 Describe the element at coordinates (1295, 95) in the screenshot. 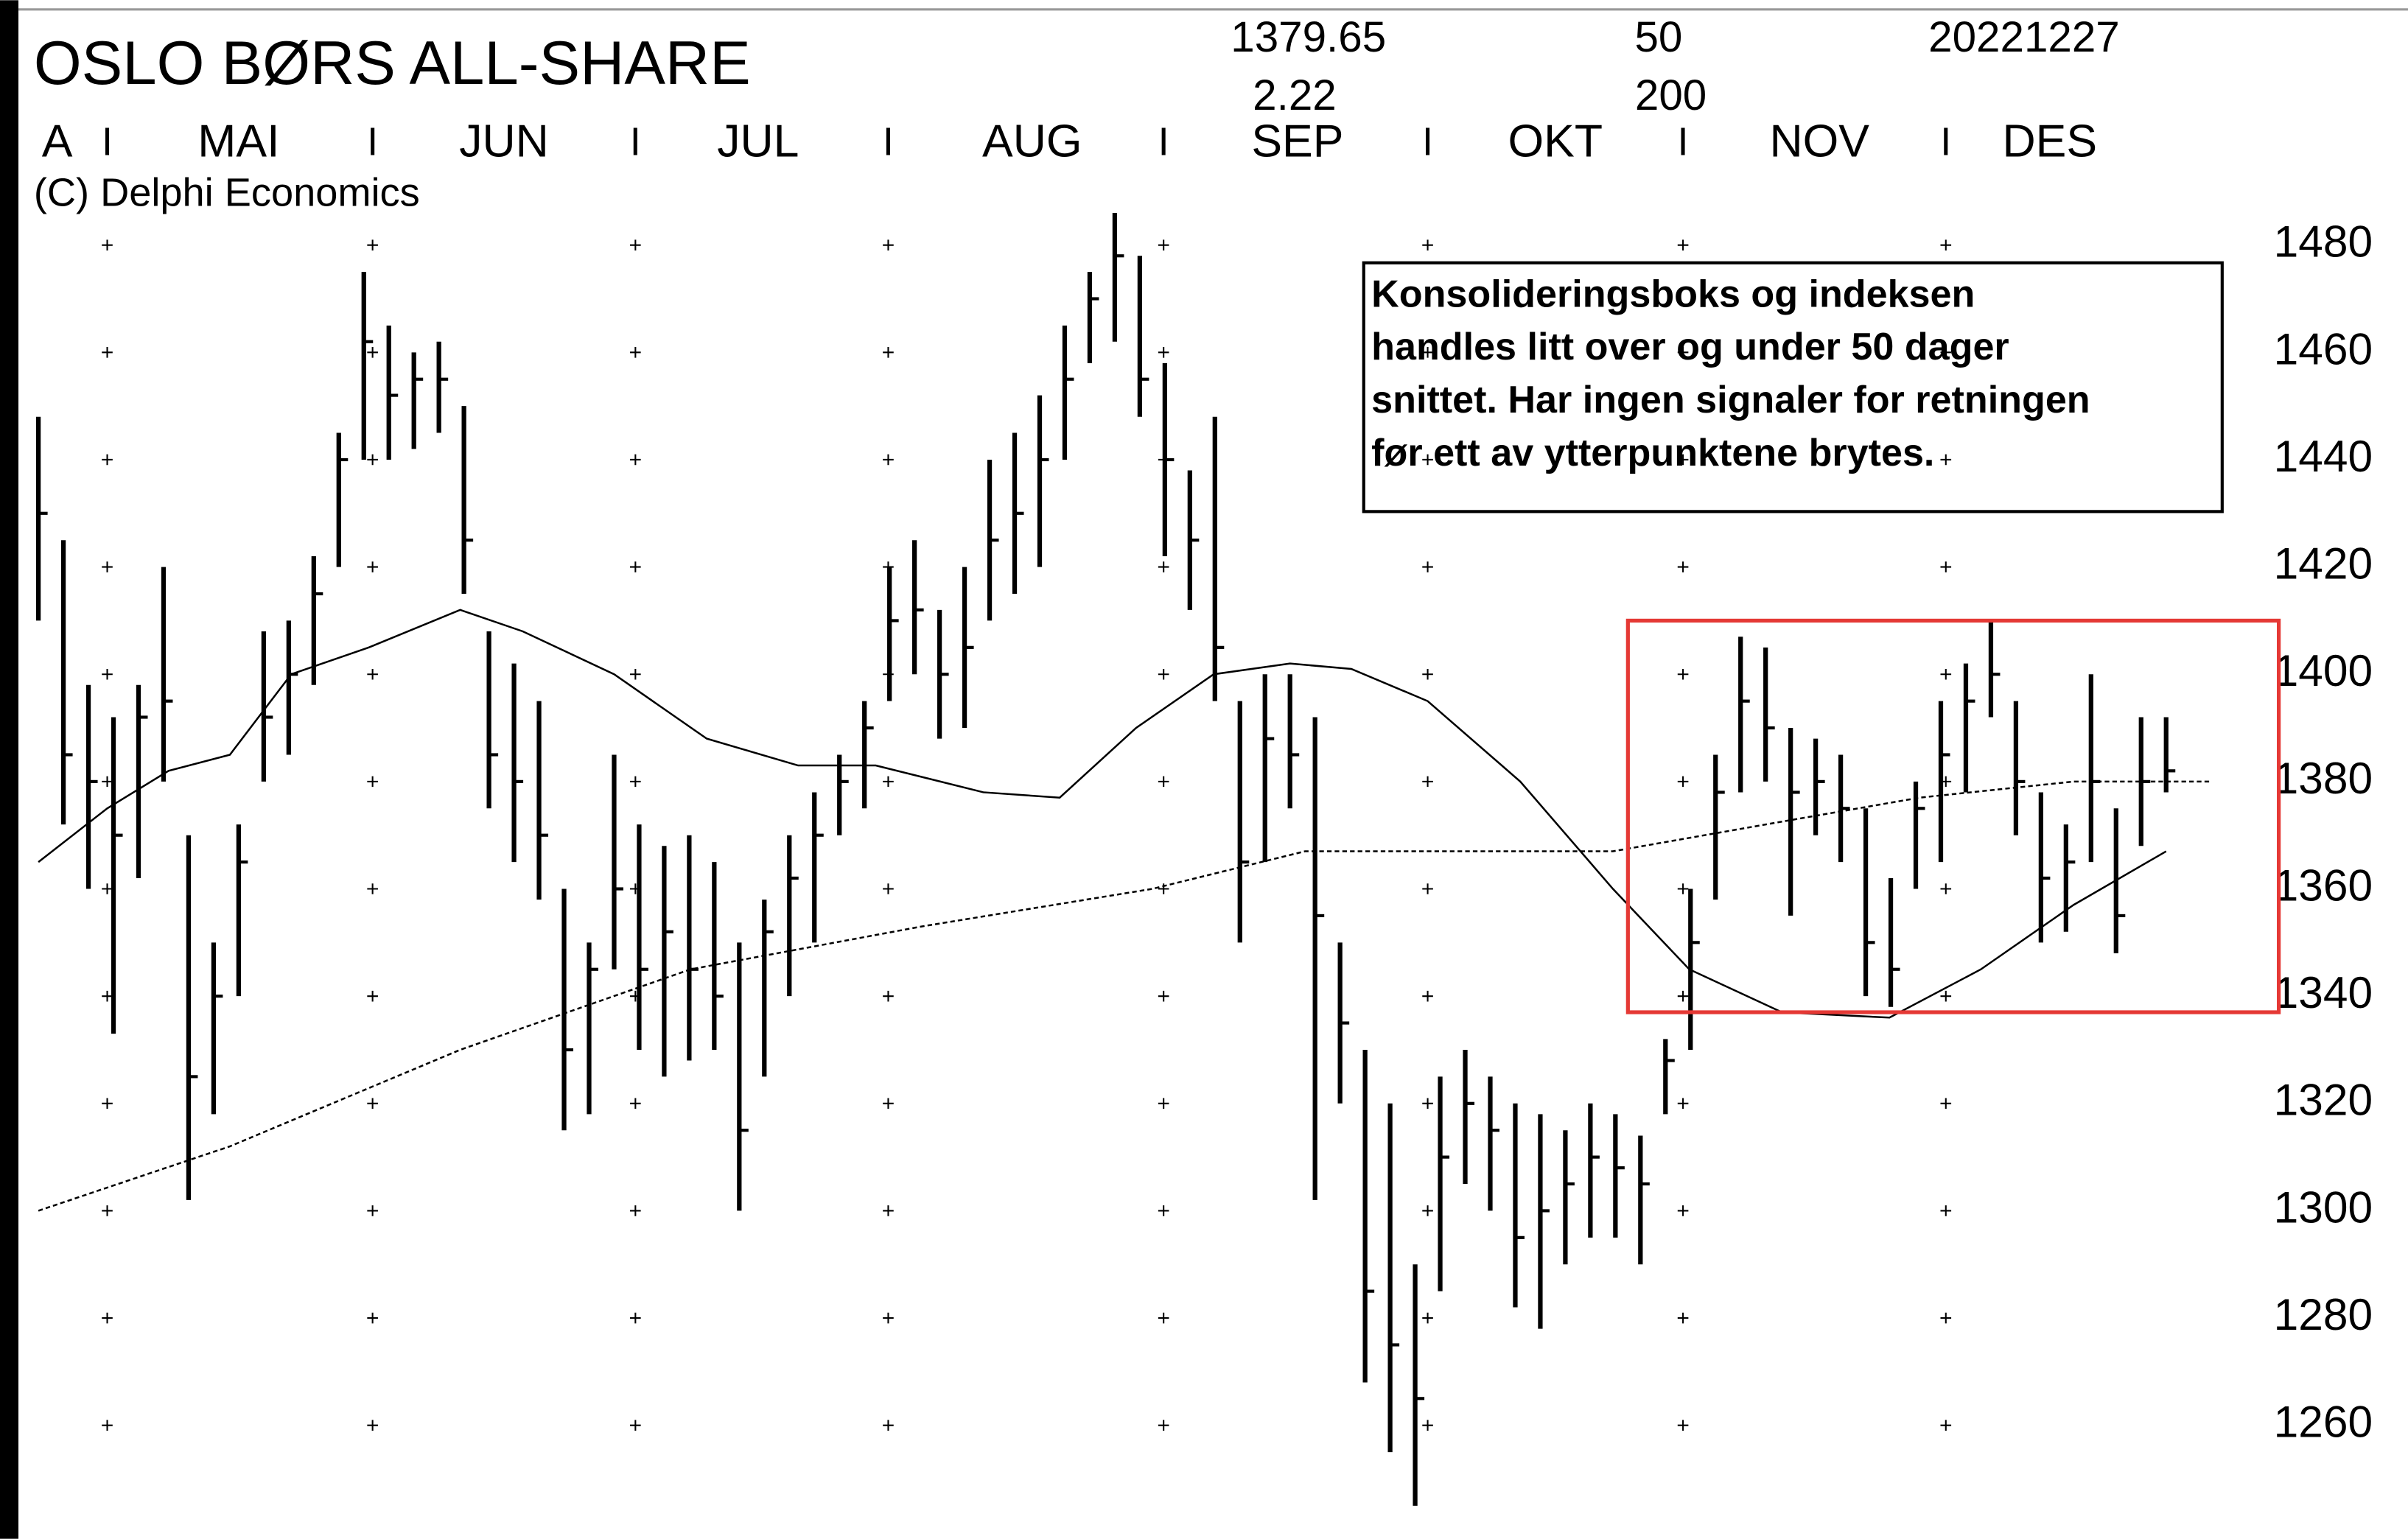

I see `header-change: 2.22` at that location.